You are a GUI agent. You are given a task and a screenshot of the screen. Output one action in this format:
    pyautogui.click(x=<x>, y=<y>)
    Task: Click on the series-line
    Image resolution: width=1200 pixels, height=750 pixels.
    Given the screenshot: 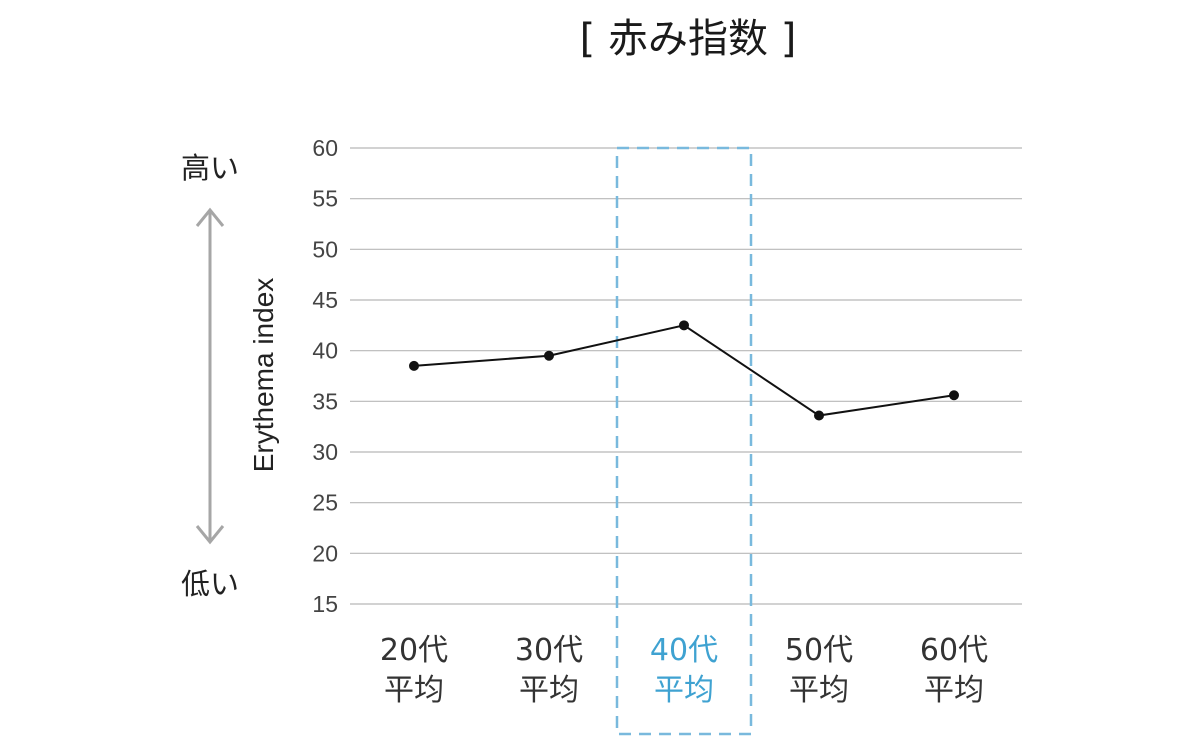 What is the action you would take?
    pyautogui.click(x=684, y=370)
    